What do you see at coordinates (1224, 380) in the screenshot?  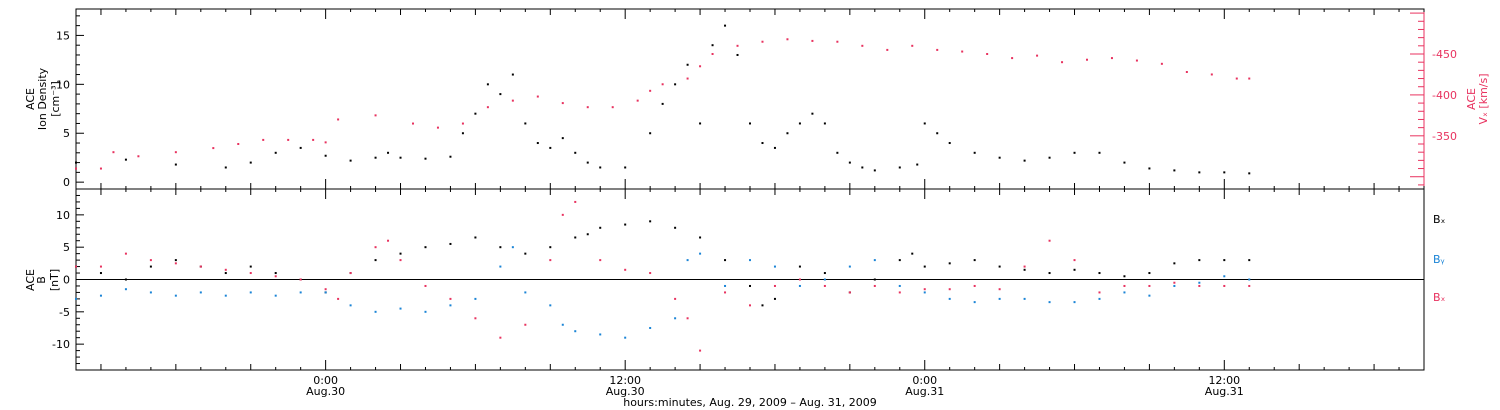 I see `x-tick-time-label: 12:00` at bounding box center [1224, 380].